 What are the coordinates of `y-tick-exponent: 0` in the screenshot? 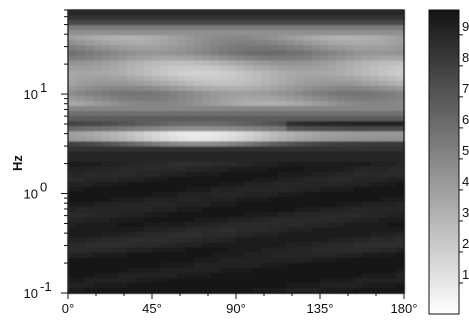 It's located at (43, 187).